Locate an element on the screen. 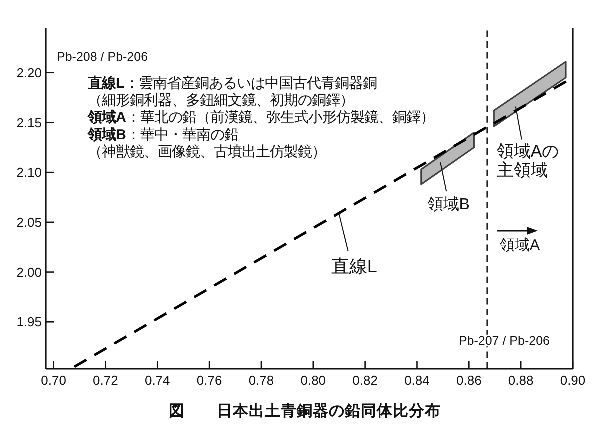 The image size is (600, 441). x-tick-label: 0.86 is located at coordinates (469, 380).